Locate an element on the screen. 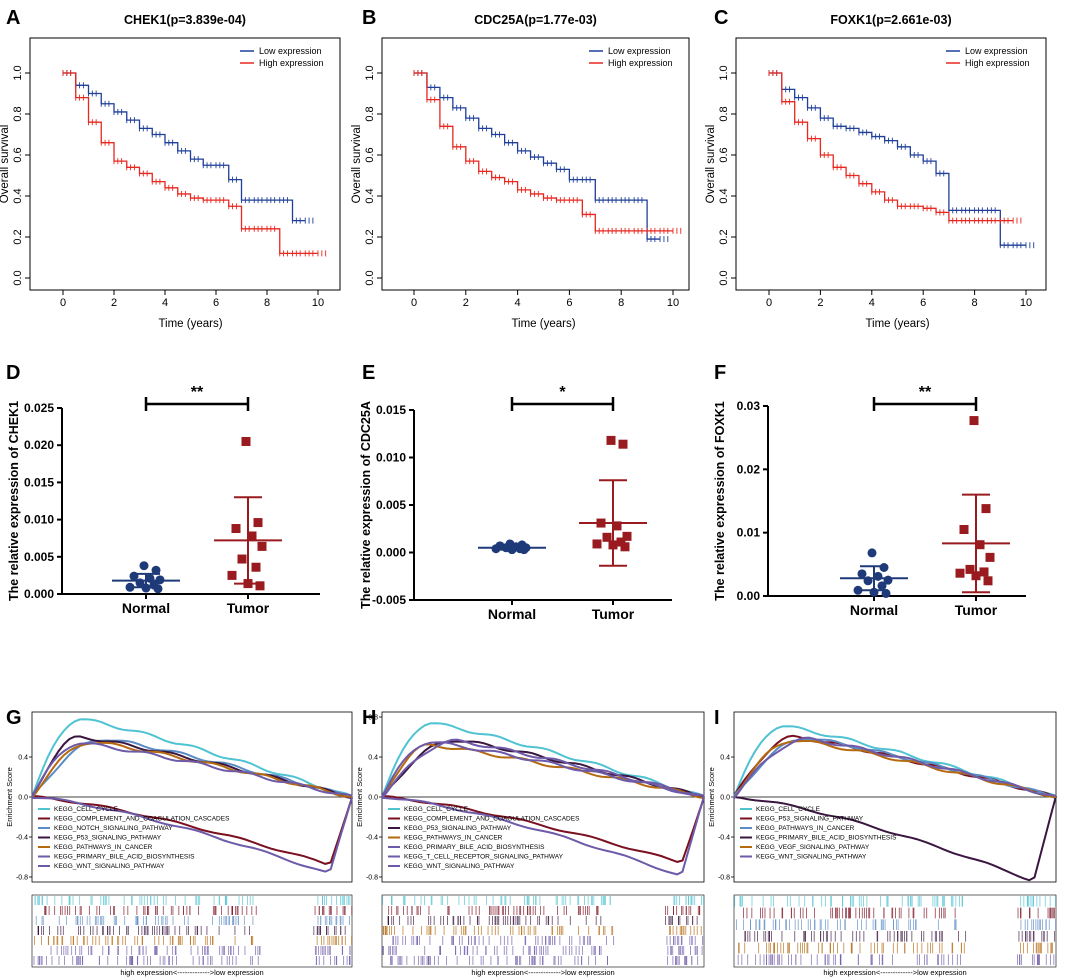 The height and width of the screenshot is (977, 1065). y-tick-label: 0.025 is located at coordinates (39, 408).